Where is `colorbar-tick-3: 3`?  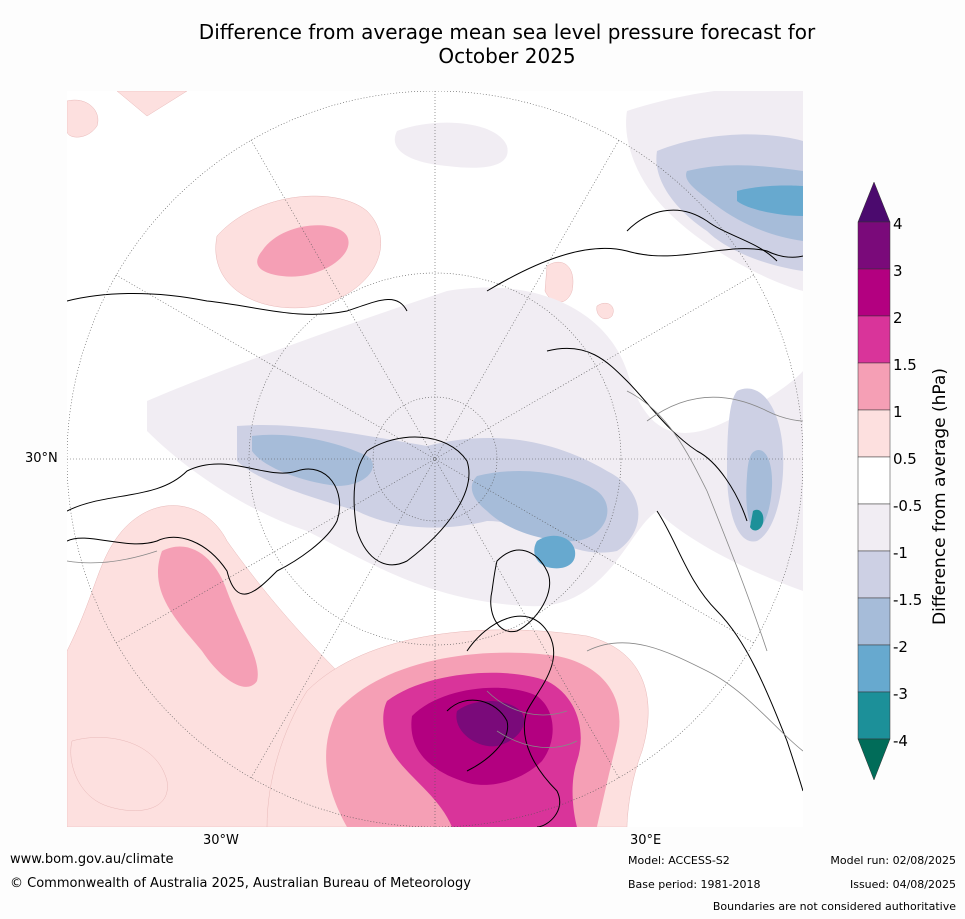
colorbar-tick-3: 3 is located at coordinates (898, 271).